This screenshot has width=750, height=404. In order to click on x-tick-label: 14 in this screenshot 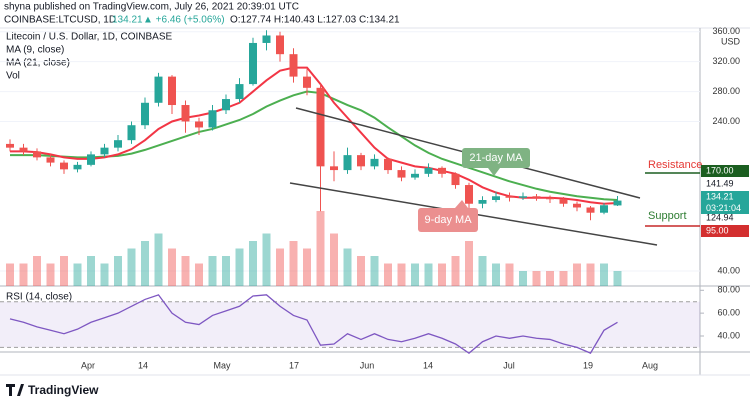, I will do `click(143, 365)`.